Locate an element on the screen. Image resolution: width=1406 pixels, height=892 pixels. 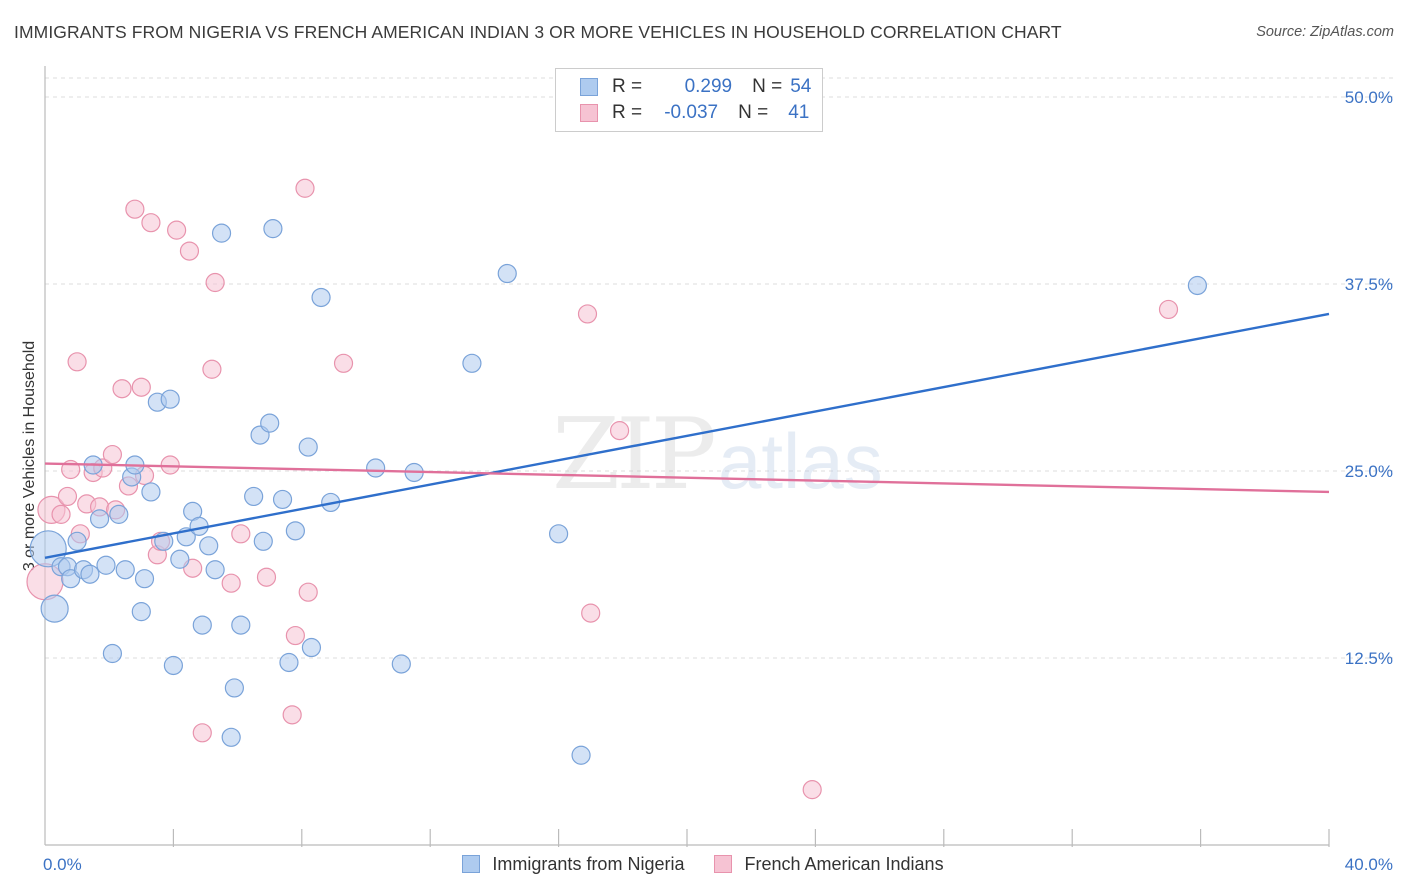
watermark-atlas: atlas is located at coordinates (800, 461).